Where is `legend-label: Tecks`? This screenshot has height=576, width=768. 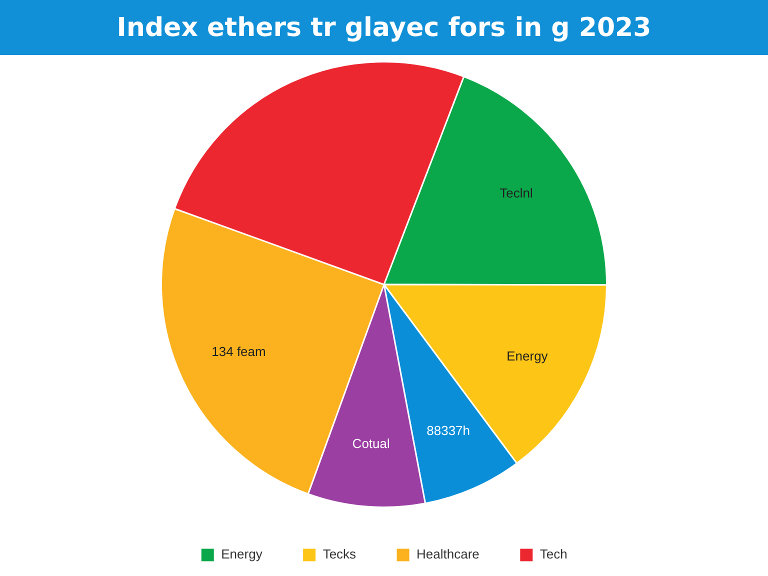
legend-label: Tecks is located at coordinates (339, 554).